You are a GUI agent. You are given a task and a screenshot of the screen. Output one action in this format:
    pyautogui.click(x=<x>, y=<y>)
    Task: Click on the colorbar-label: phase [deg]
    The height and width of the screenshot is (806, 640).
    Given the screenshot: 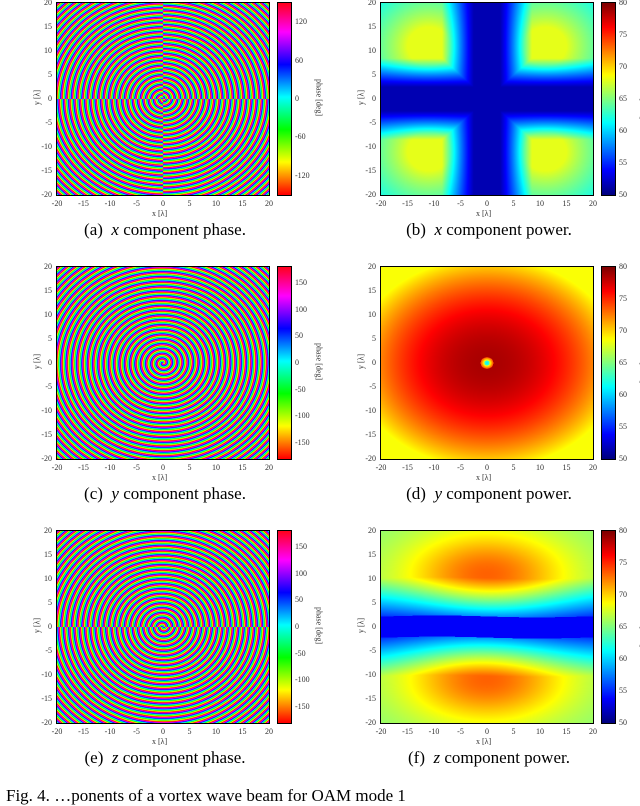 What is the action you would take?
    pyautogui.click(x=319, y=361)
    